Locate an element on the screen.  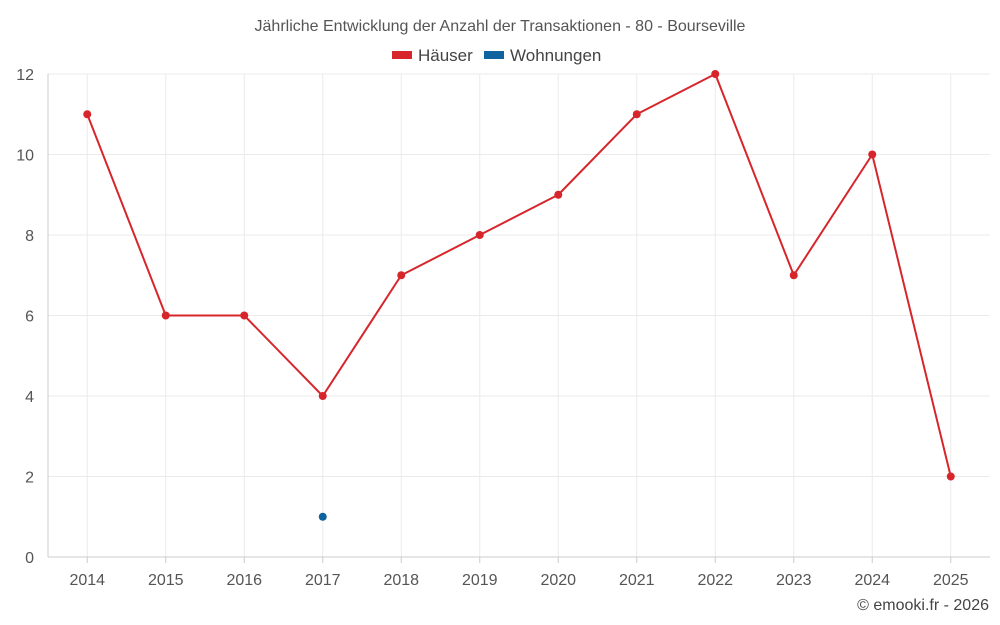
credit-text: © emooki.fr - 2026 is located at coordinates (923, 605).